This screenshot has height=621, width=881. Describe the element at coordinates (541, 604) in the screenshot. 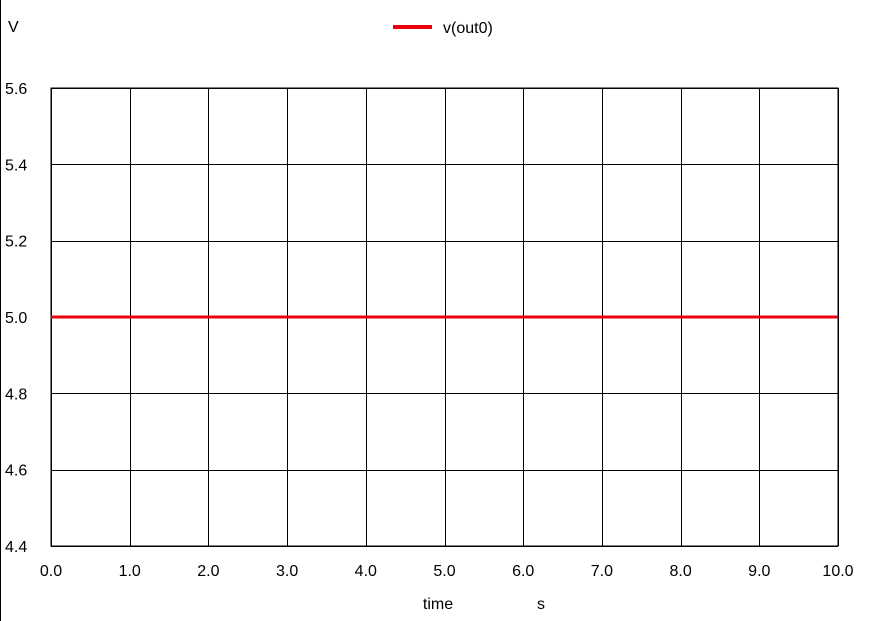

I see `x-axis-unit: s` at that location.